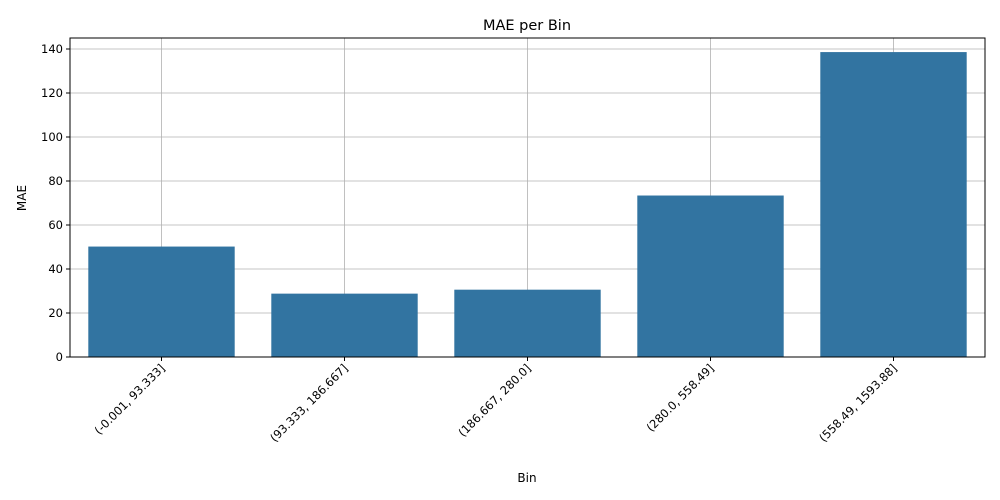 Image resolution: width=1000 pixels, height=500 pixels. What do you see at coordinates (52, 93) in the screenshot?
I see `y-tick-label: 120` at bounding box center [52, 93].